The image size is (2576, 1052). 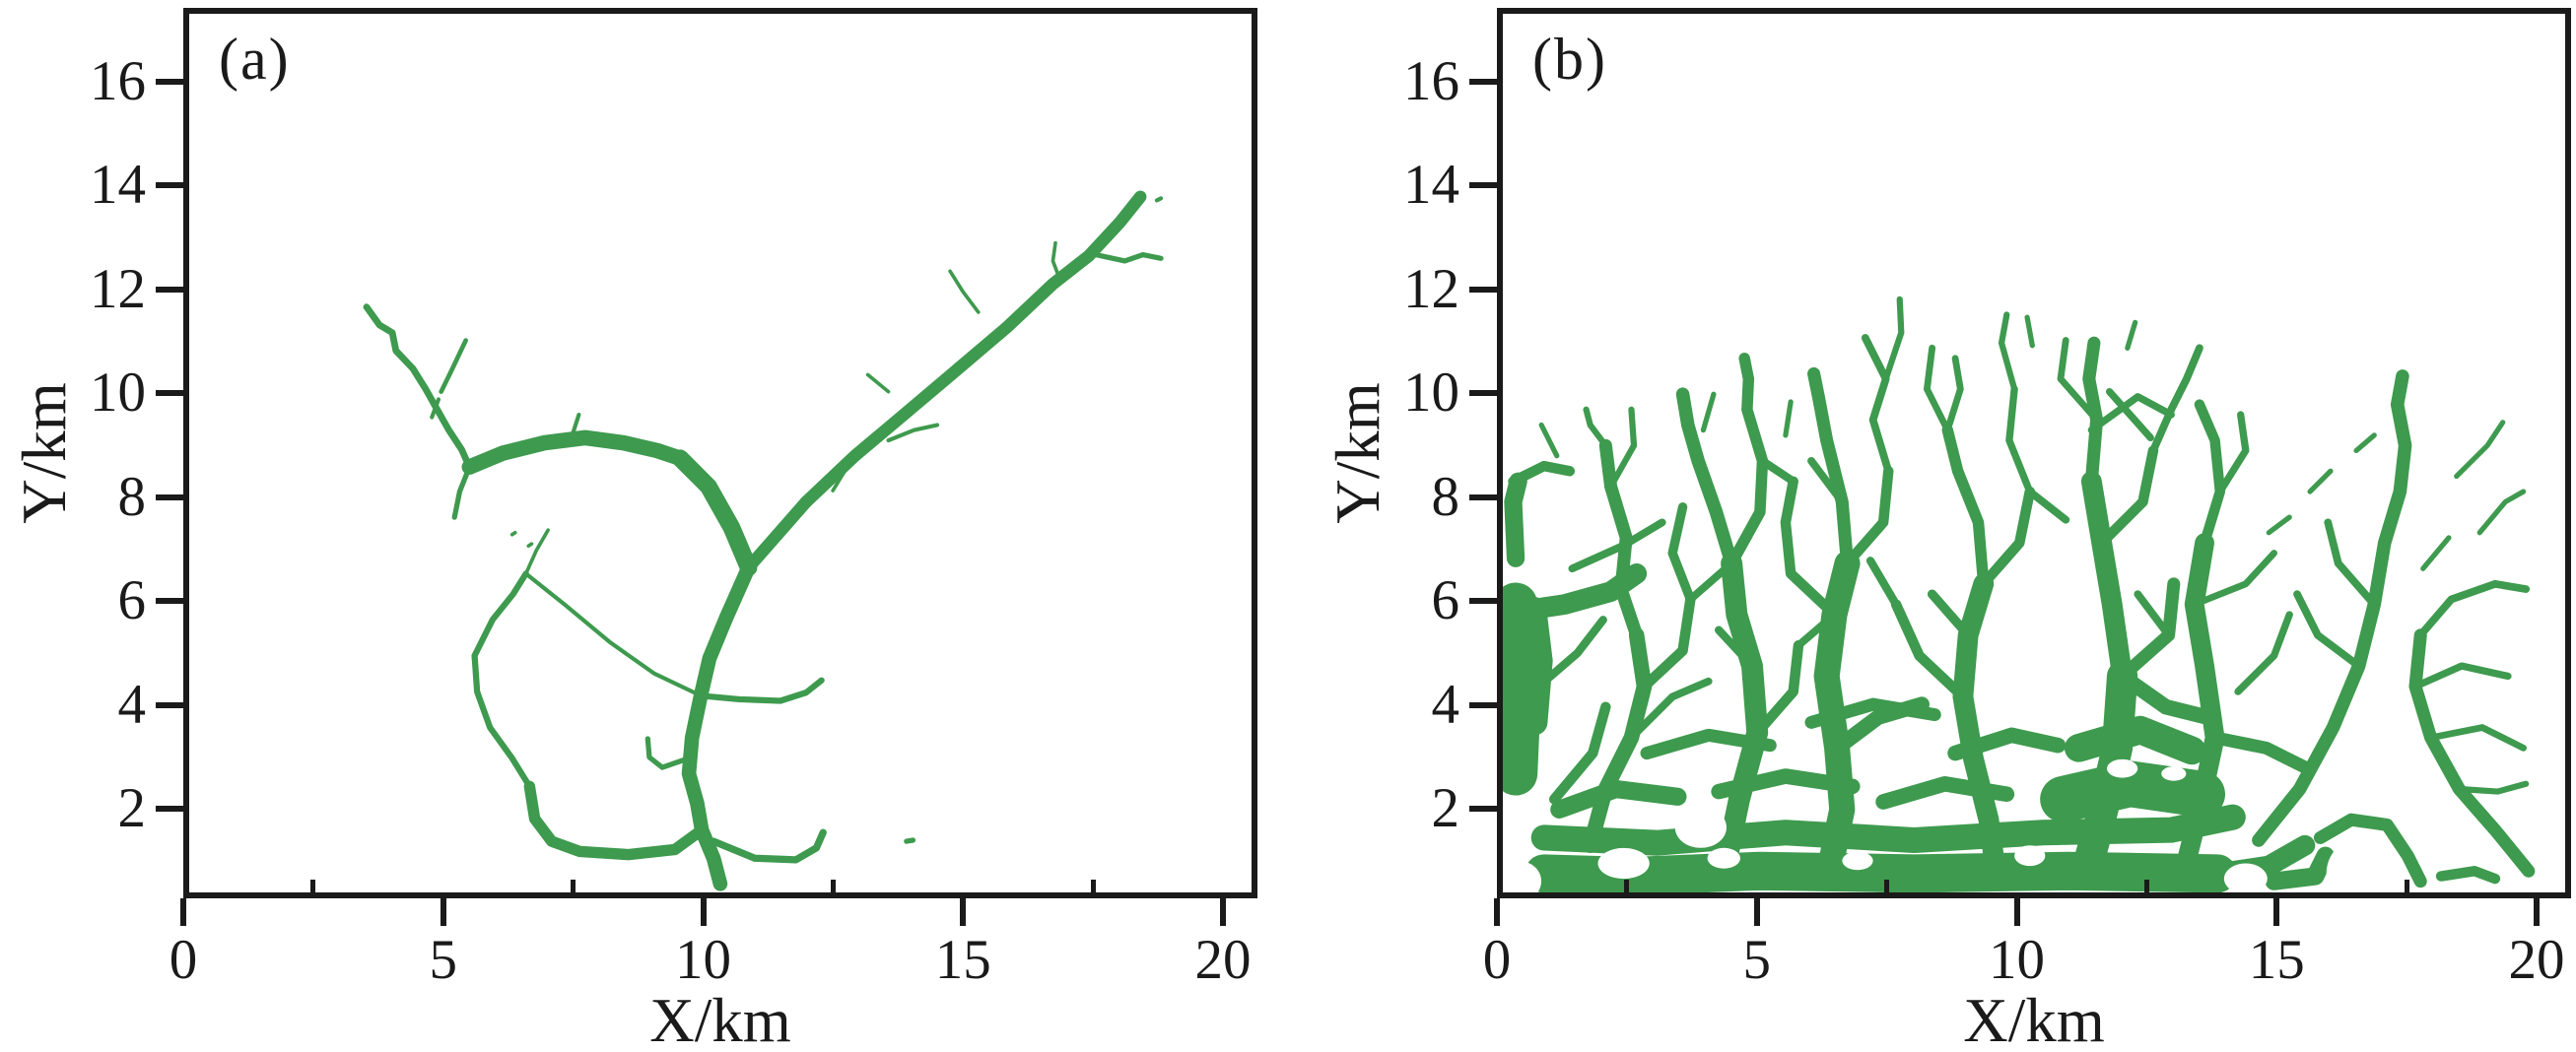 I want to click on y-tick-label: 16, so click(x=118, y=80).